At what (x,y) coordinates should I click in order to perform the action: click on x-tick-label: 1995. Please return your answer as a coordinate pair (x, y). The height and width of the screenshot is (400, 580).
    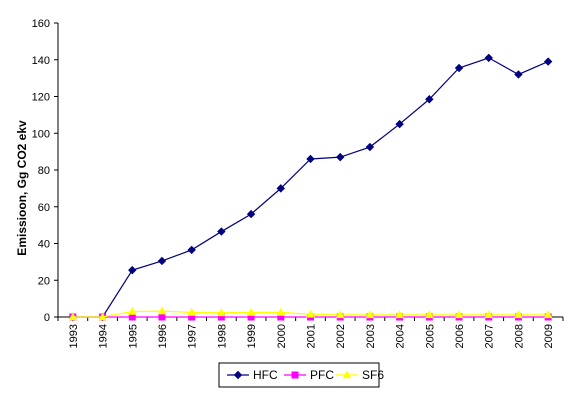
    Looking at the image, I should click on (133, 336).